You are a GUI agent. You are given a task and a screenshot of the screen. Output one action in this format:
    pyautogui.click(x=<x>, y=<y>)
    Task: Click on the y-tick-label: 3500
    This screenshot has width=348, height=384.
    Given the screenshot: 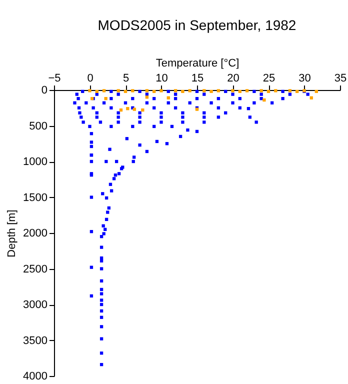 What is the action you would take?
    pyautogui.click(x=35, y=340)
    